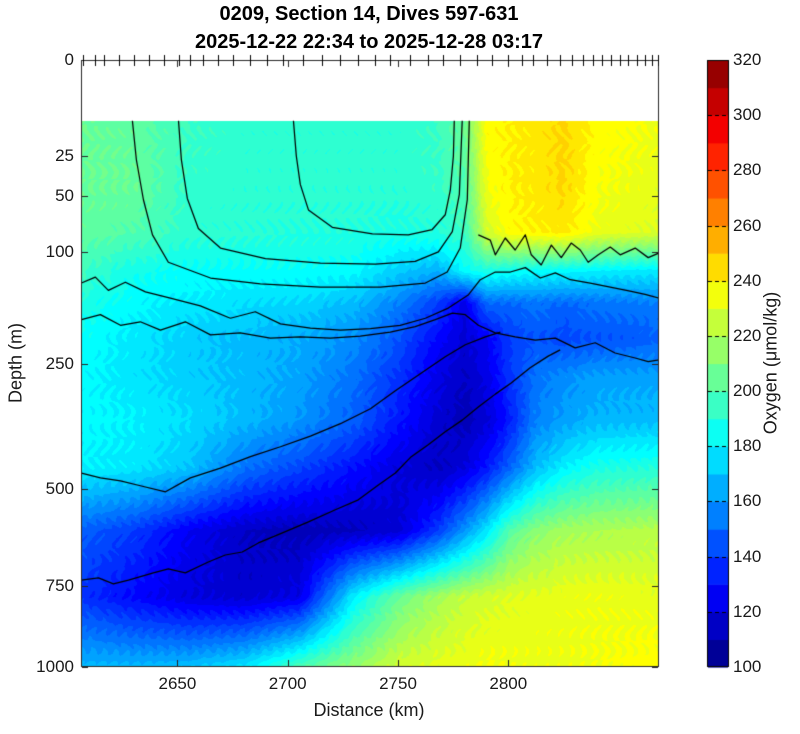  I want to click on colorbar-tick-label: 120, so click(747, 611).